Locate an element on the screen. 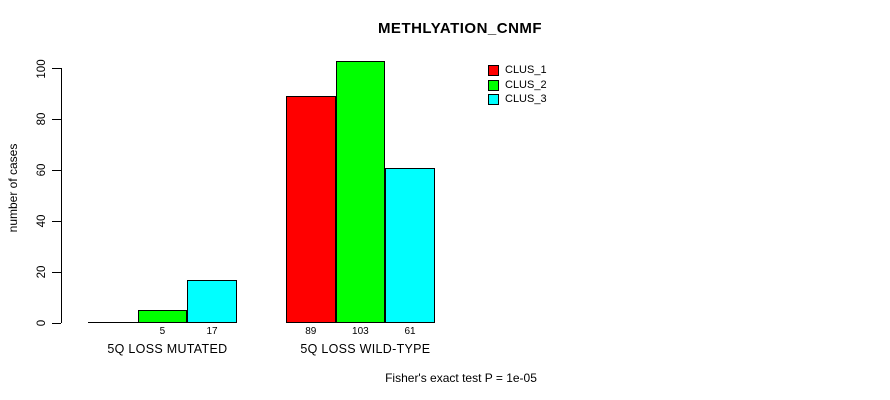 Image resolution: width=890 pixels, height=400 pixels. legend-item-clus-2: CLUS_2 is located at coordinates (517, 84).